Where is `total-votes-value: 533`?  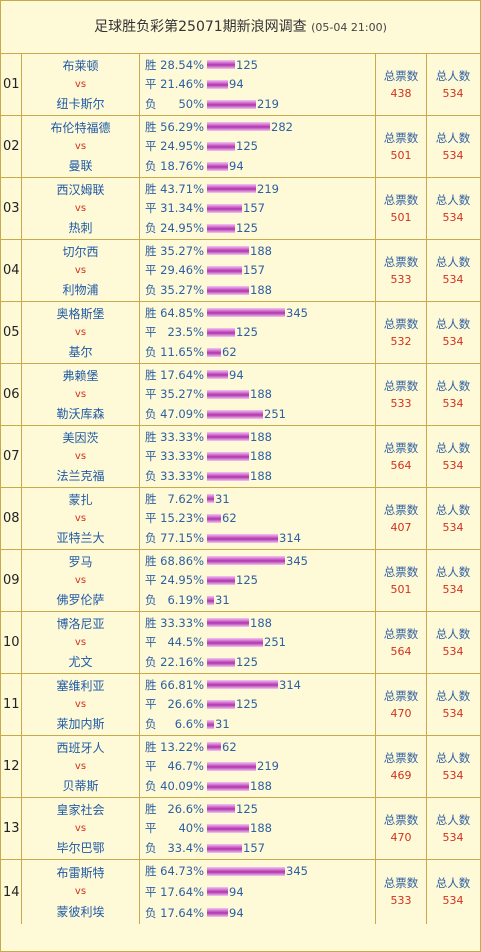 total-votes-value: 533 is located at coordinates (401, 279).